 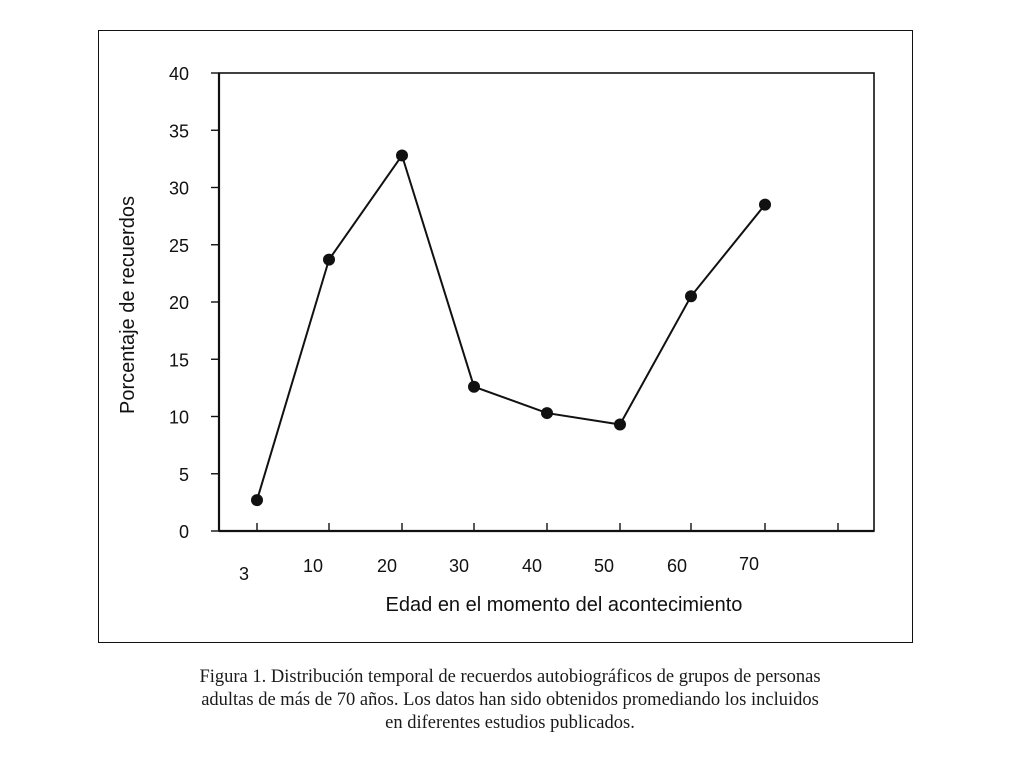 What do you see at coordinates (387, 566) in the screenshot?
I see `x-tick-label: 20` at bounding box center [387, 566].